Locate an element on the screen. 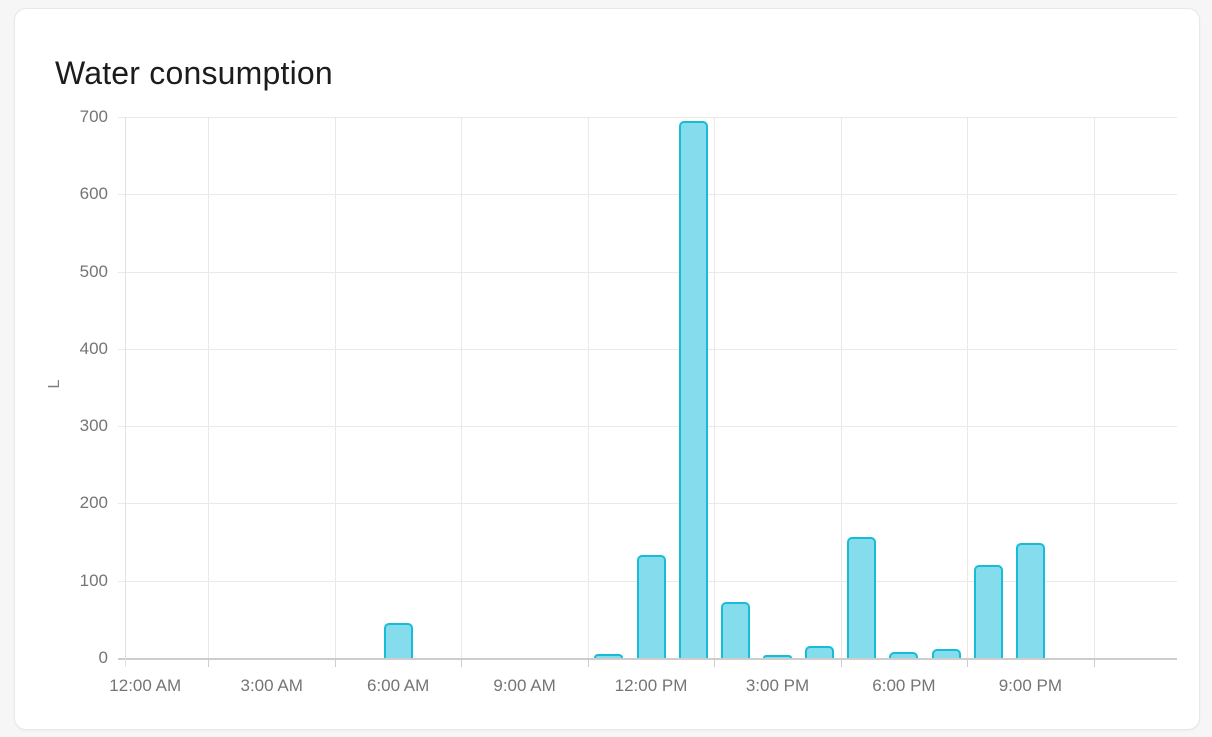  card-title: Water consumption is located at coordinates (194, 73).